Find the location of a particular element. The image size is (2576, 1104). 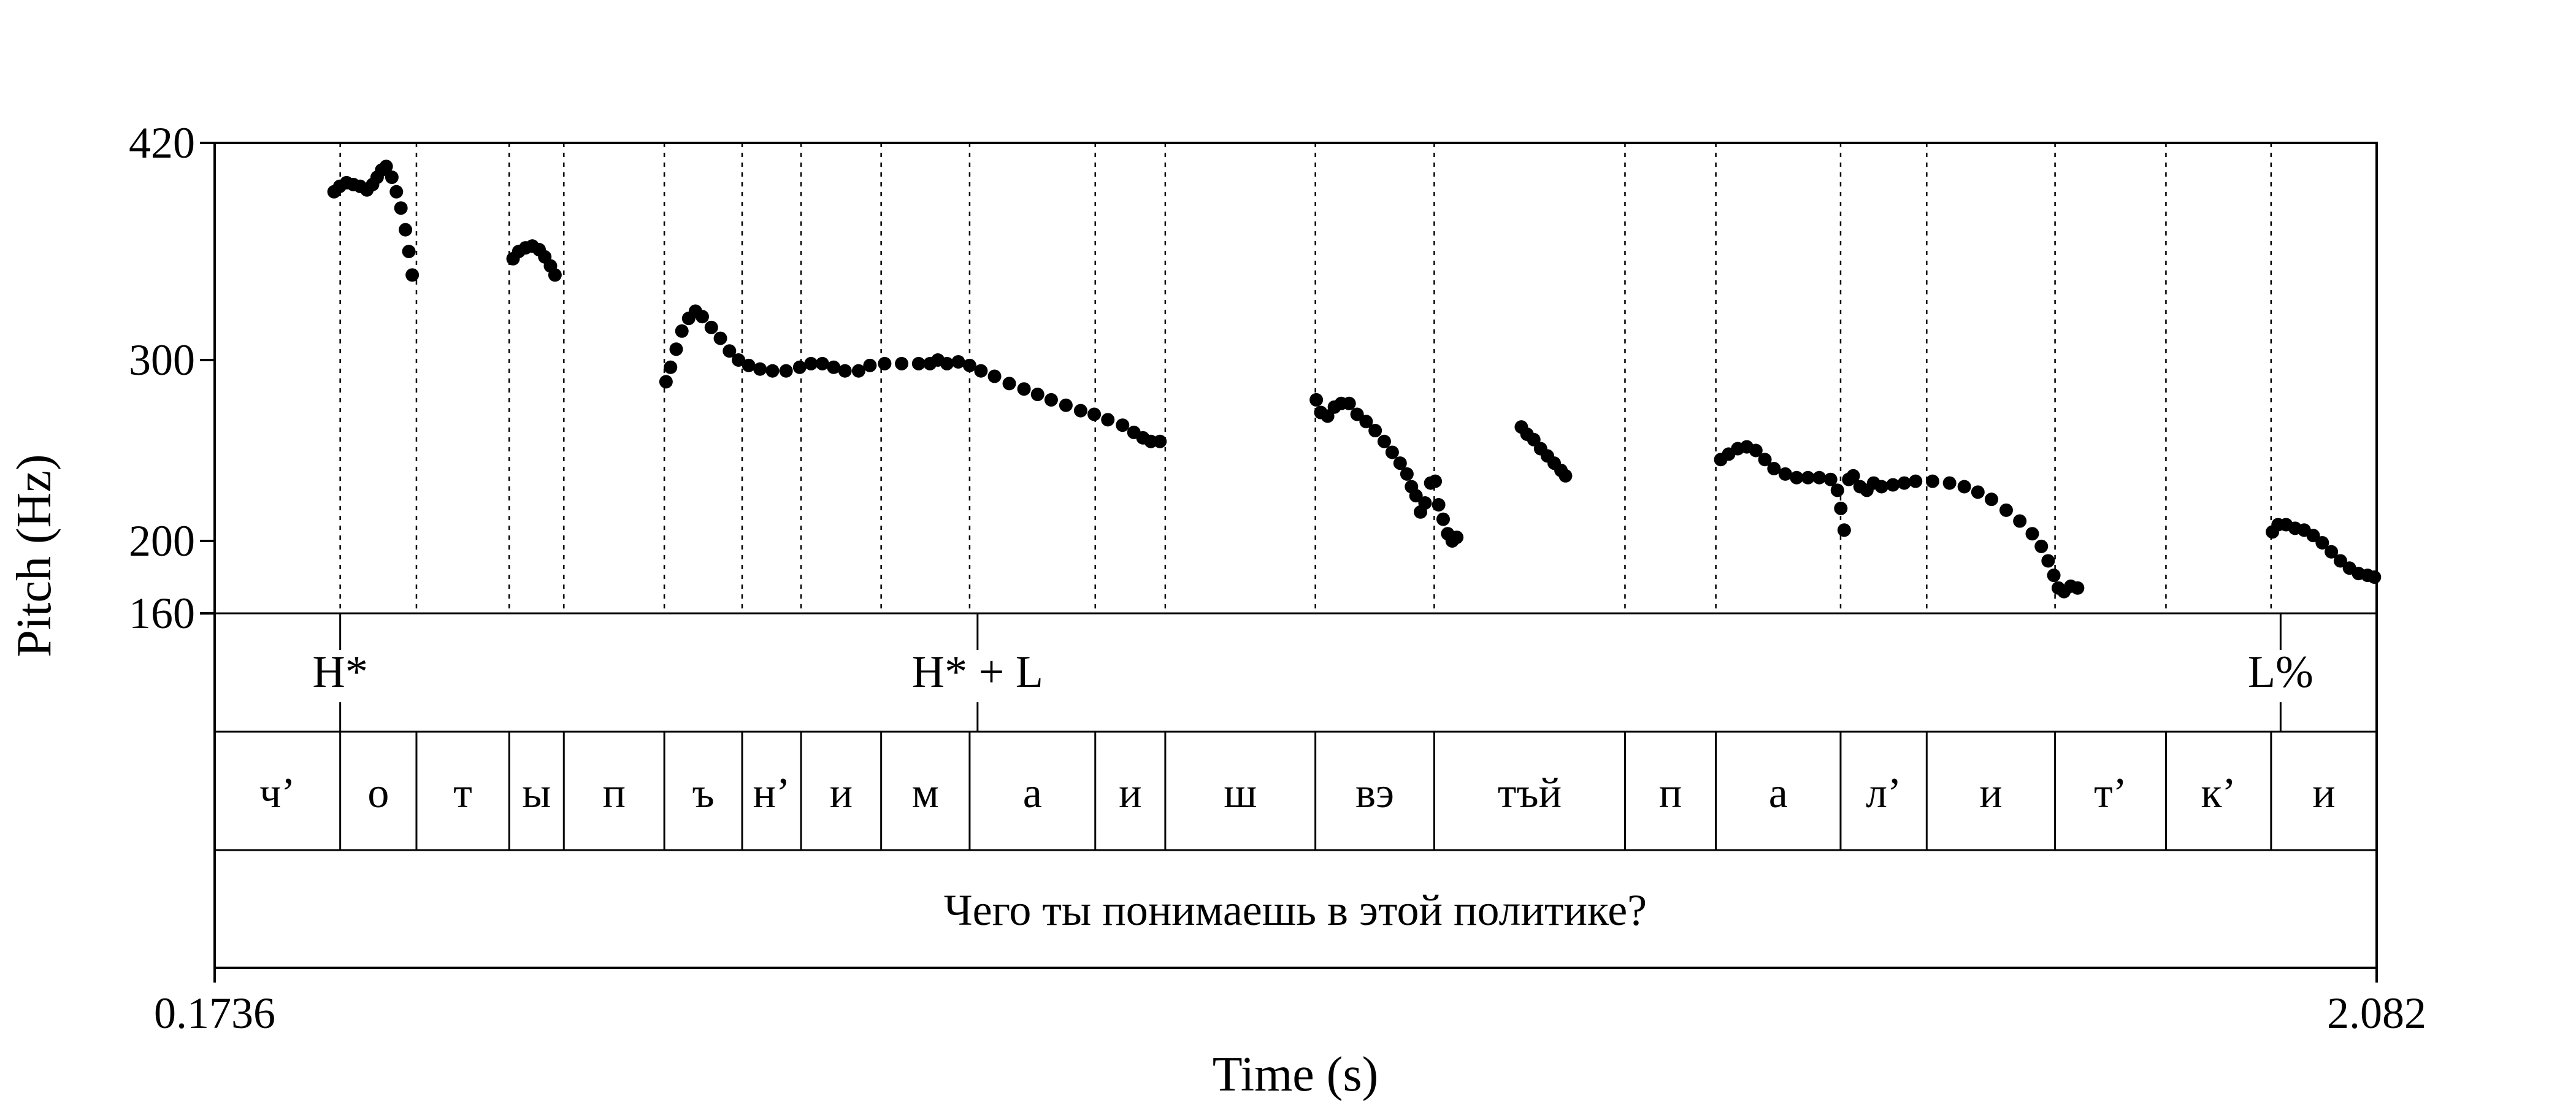

segment-label: к’ is located at coordinates (2218, 793).